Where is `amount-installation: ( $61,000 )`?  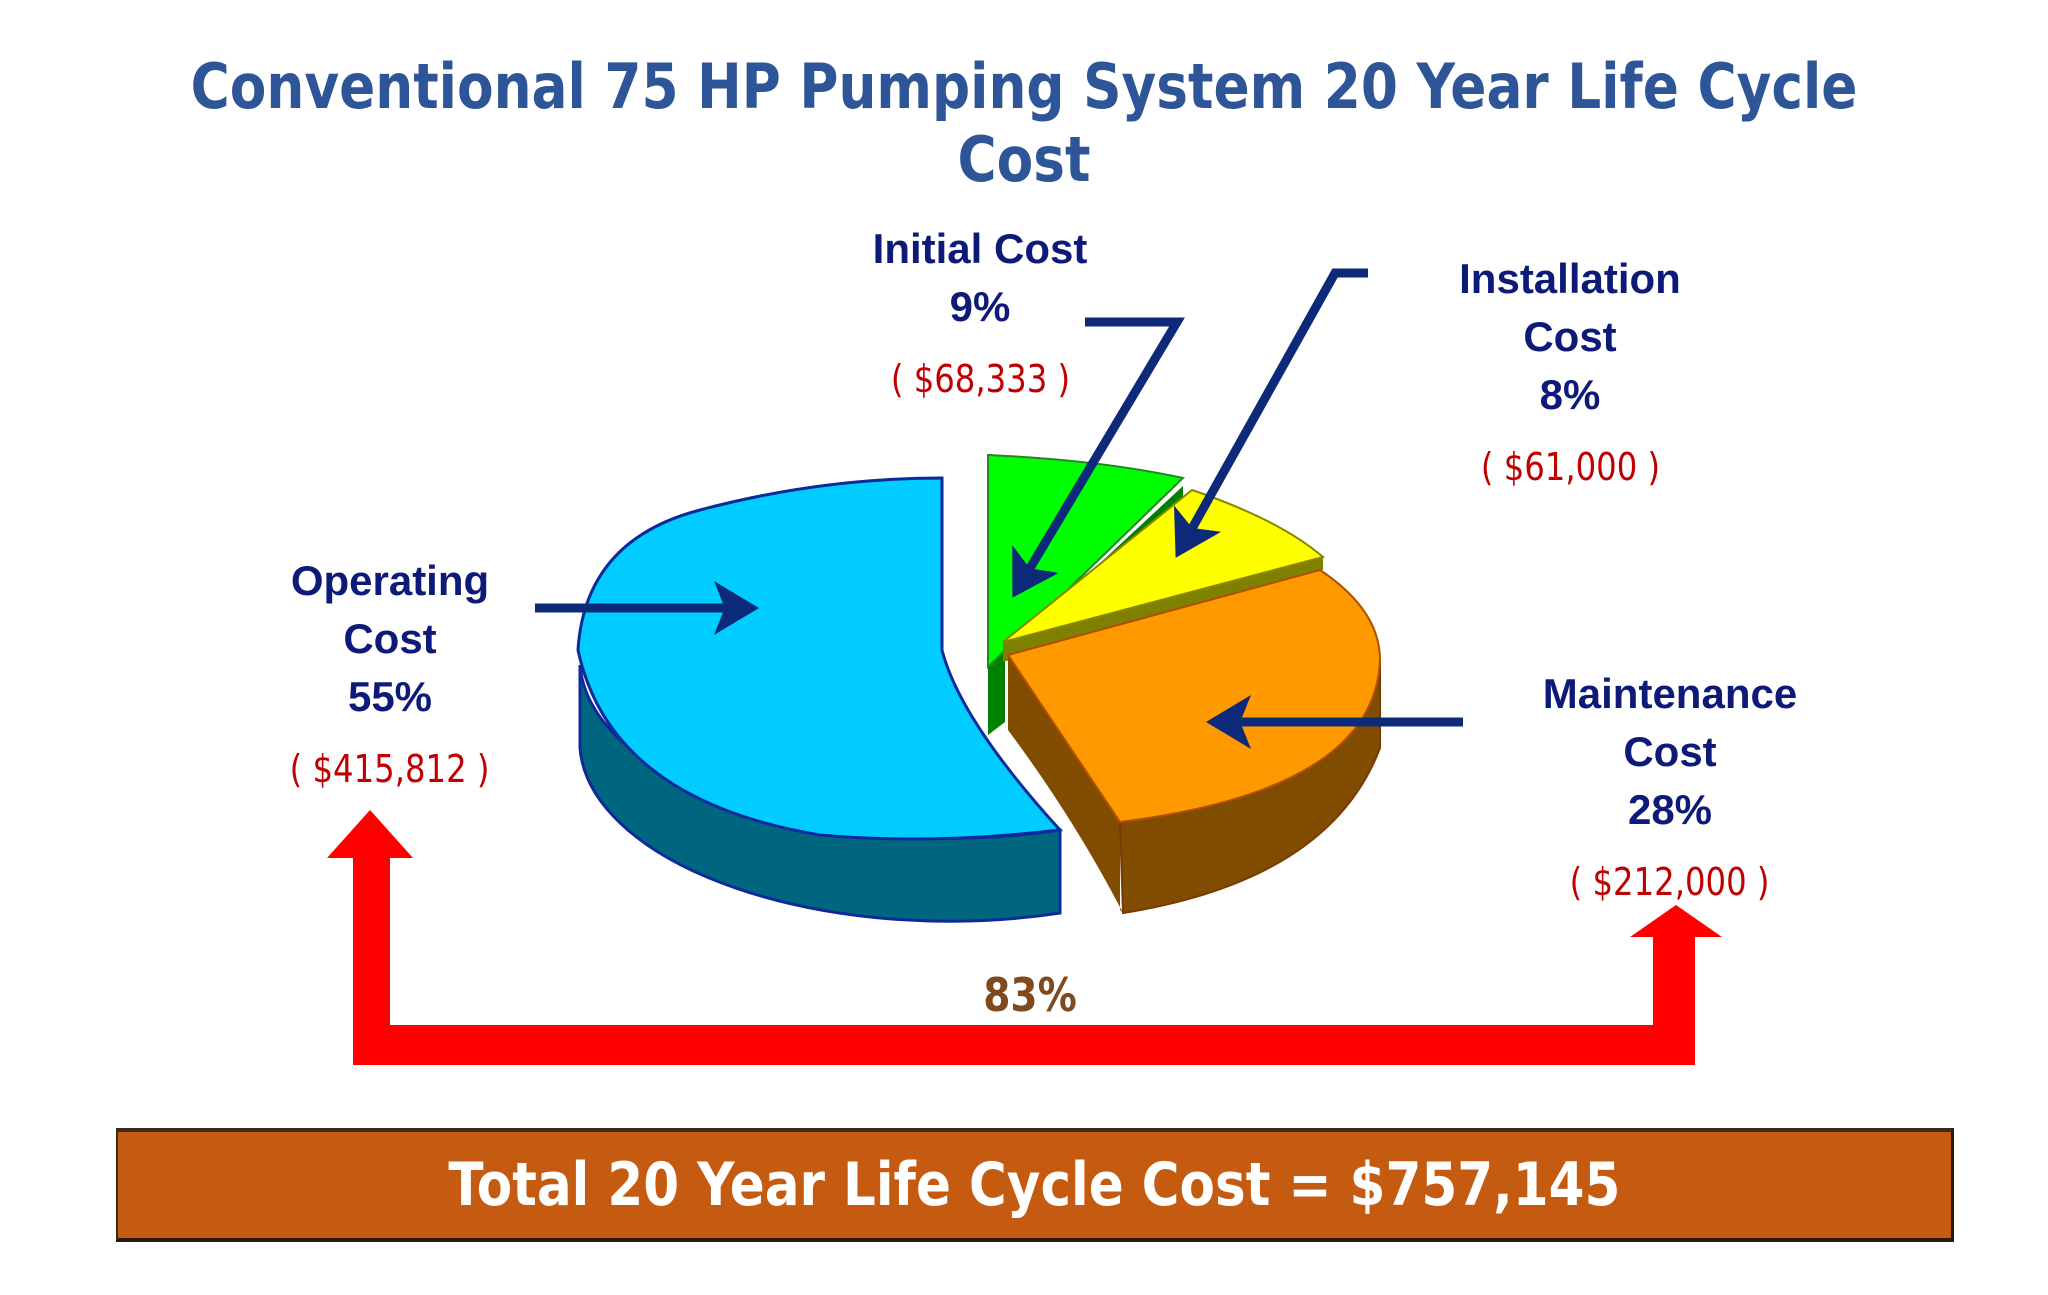 amount-installation: ( $61,000 ) is located at coordinates (1570, 467).